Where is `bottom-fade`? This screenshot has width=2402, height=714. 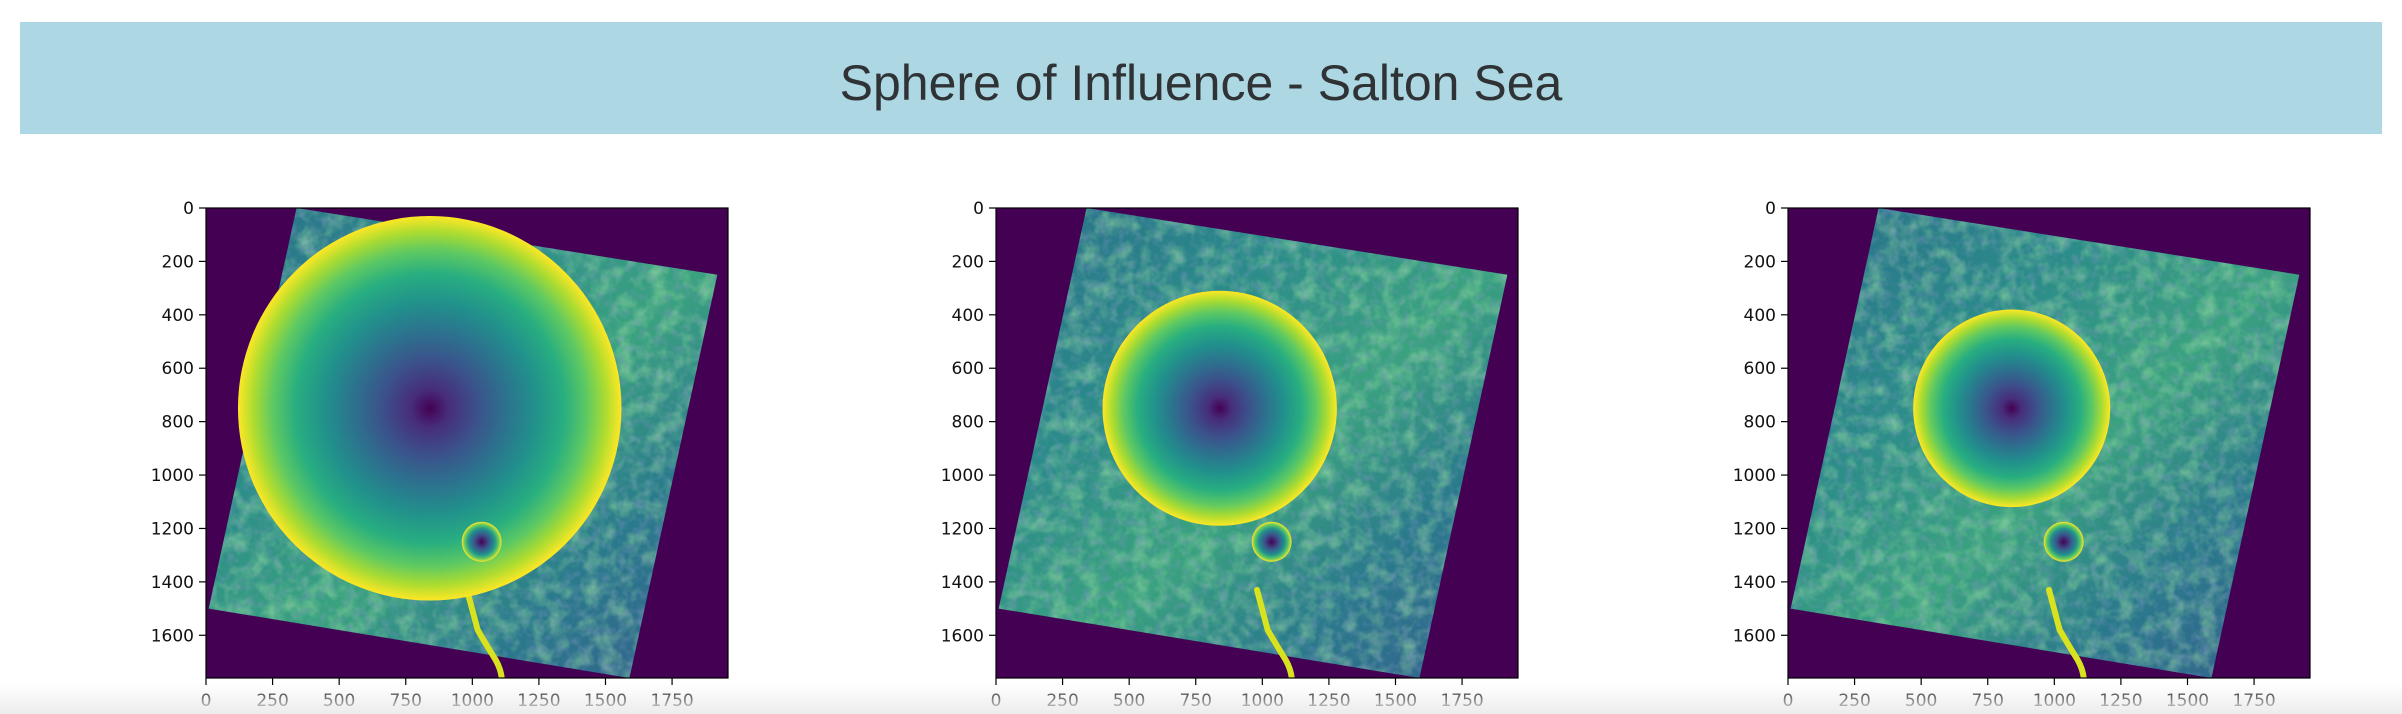 bottom-fade is located at coordinates (1201, 699).